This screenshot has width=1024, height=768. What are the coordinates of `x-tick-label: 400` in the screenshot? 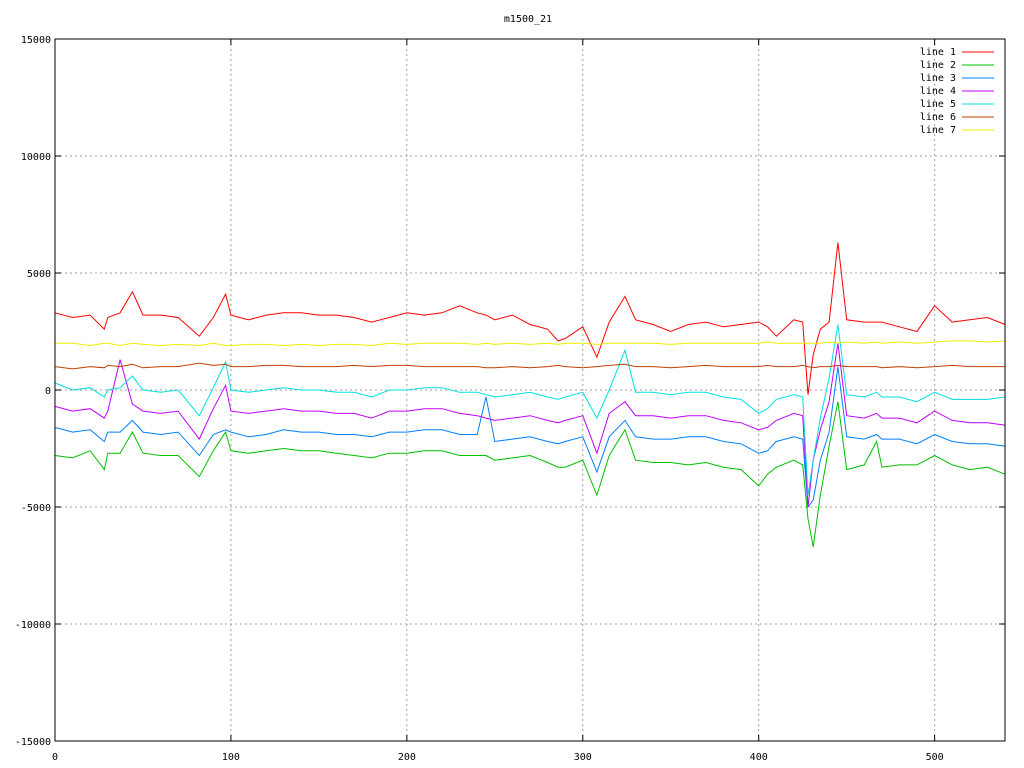 It's located at (759, 757).